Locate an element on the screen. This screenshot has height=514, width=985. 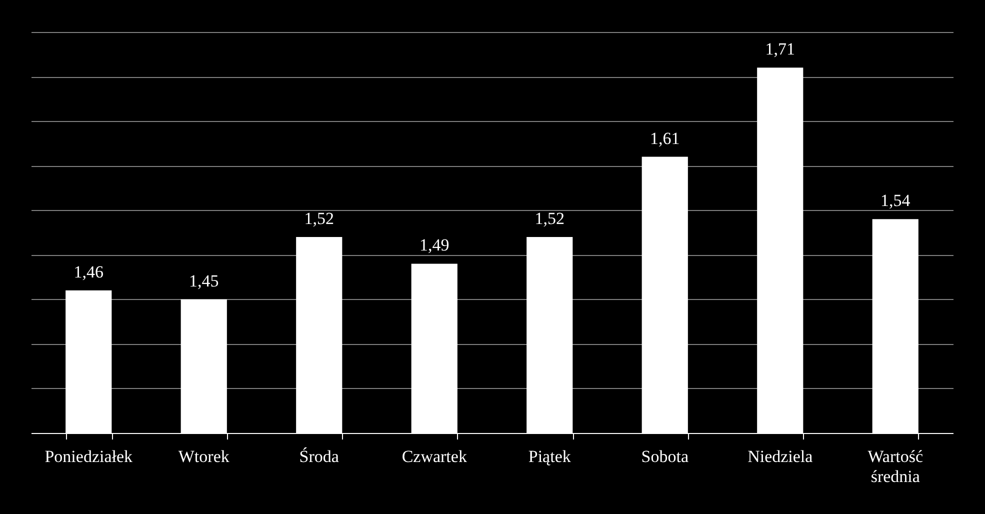
data-label: 1,54 is located at coordinates (895, 200).